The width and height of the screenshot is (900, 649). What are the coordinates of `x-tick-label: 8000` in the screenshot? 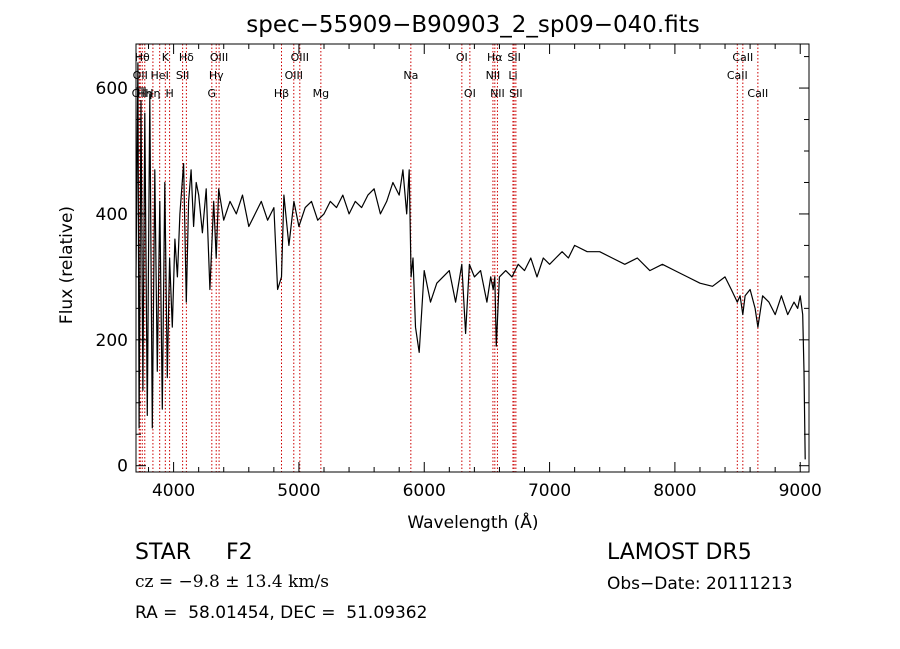 It's located at (674, 491).